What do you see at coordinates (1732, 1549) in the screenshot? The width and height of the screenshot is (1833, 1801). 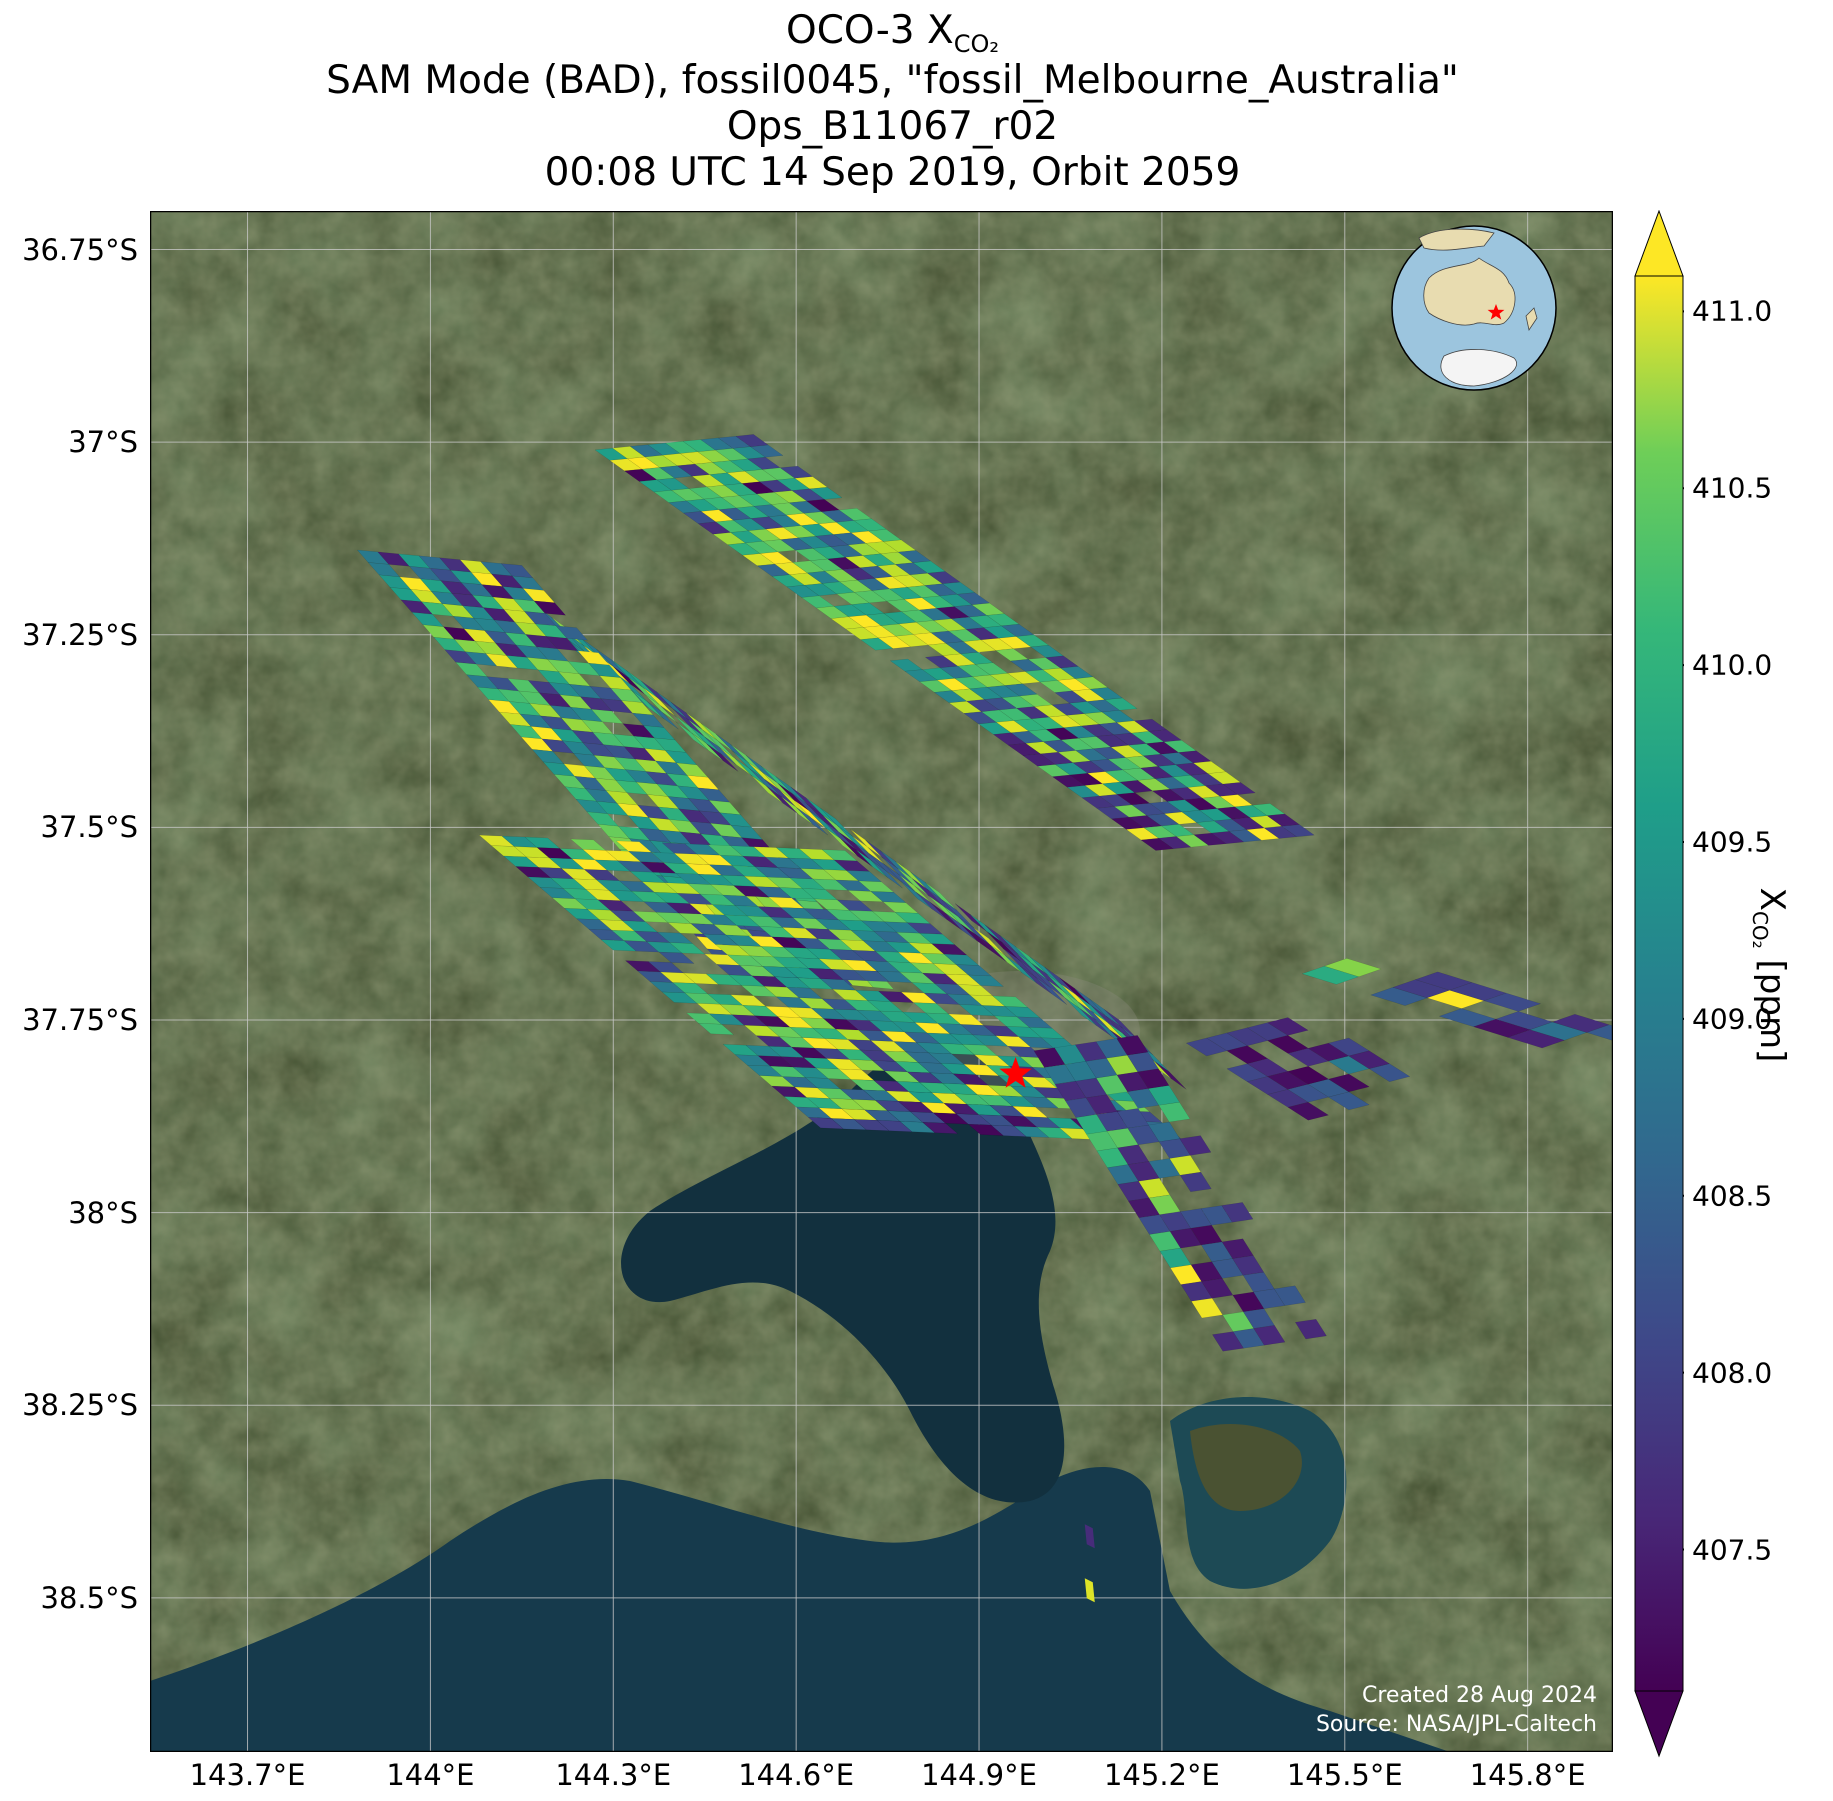 I see `colorbar-tick-label: 407.5` at bounding box center [1732, 1549].